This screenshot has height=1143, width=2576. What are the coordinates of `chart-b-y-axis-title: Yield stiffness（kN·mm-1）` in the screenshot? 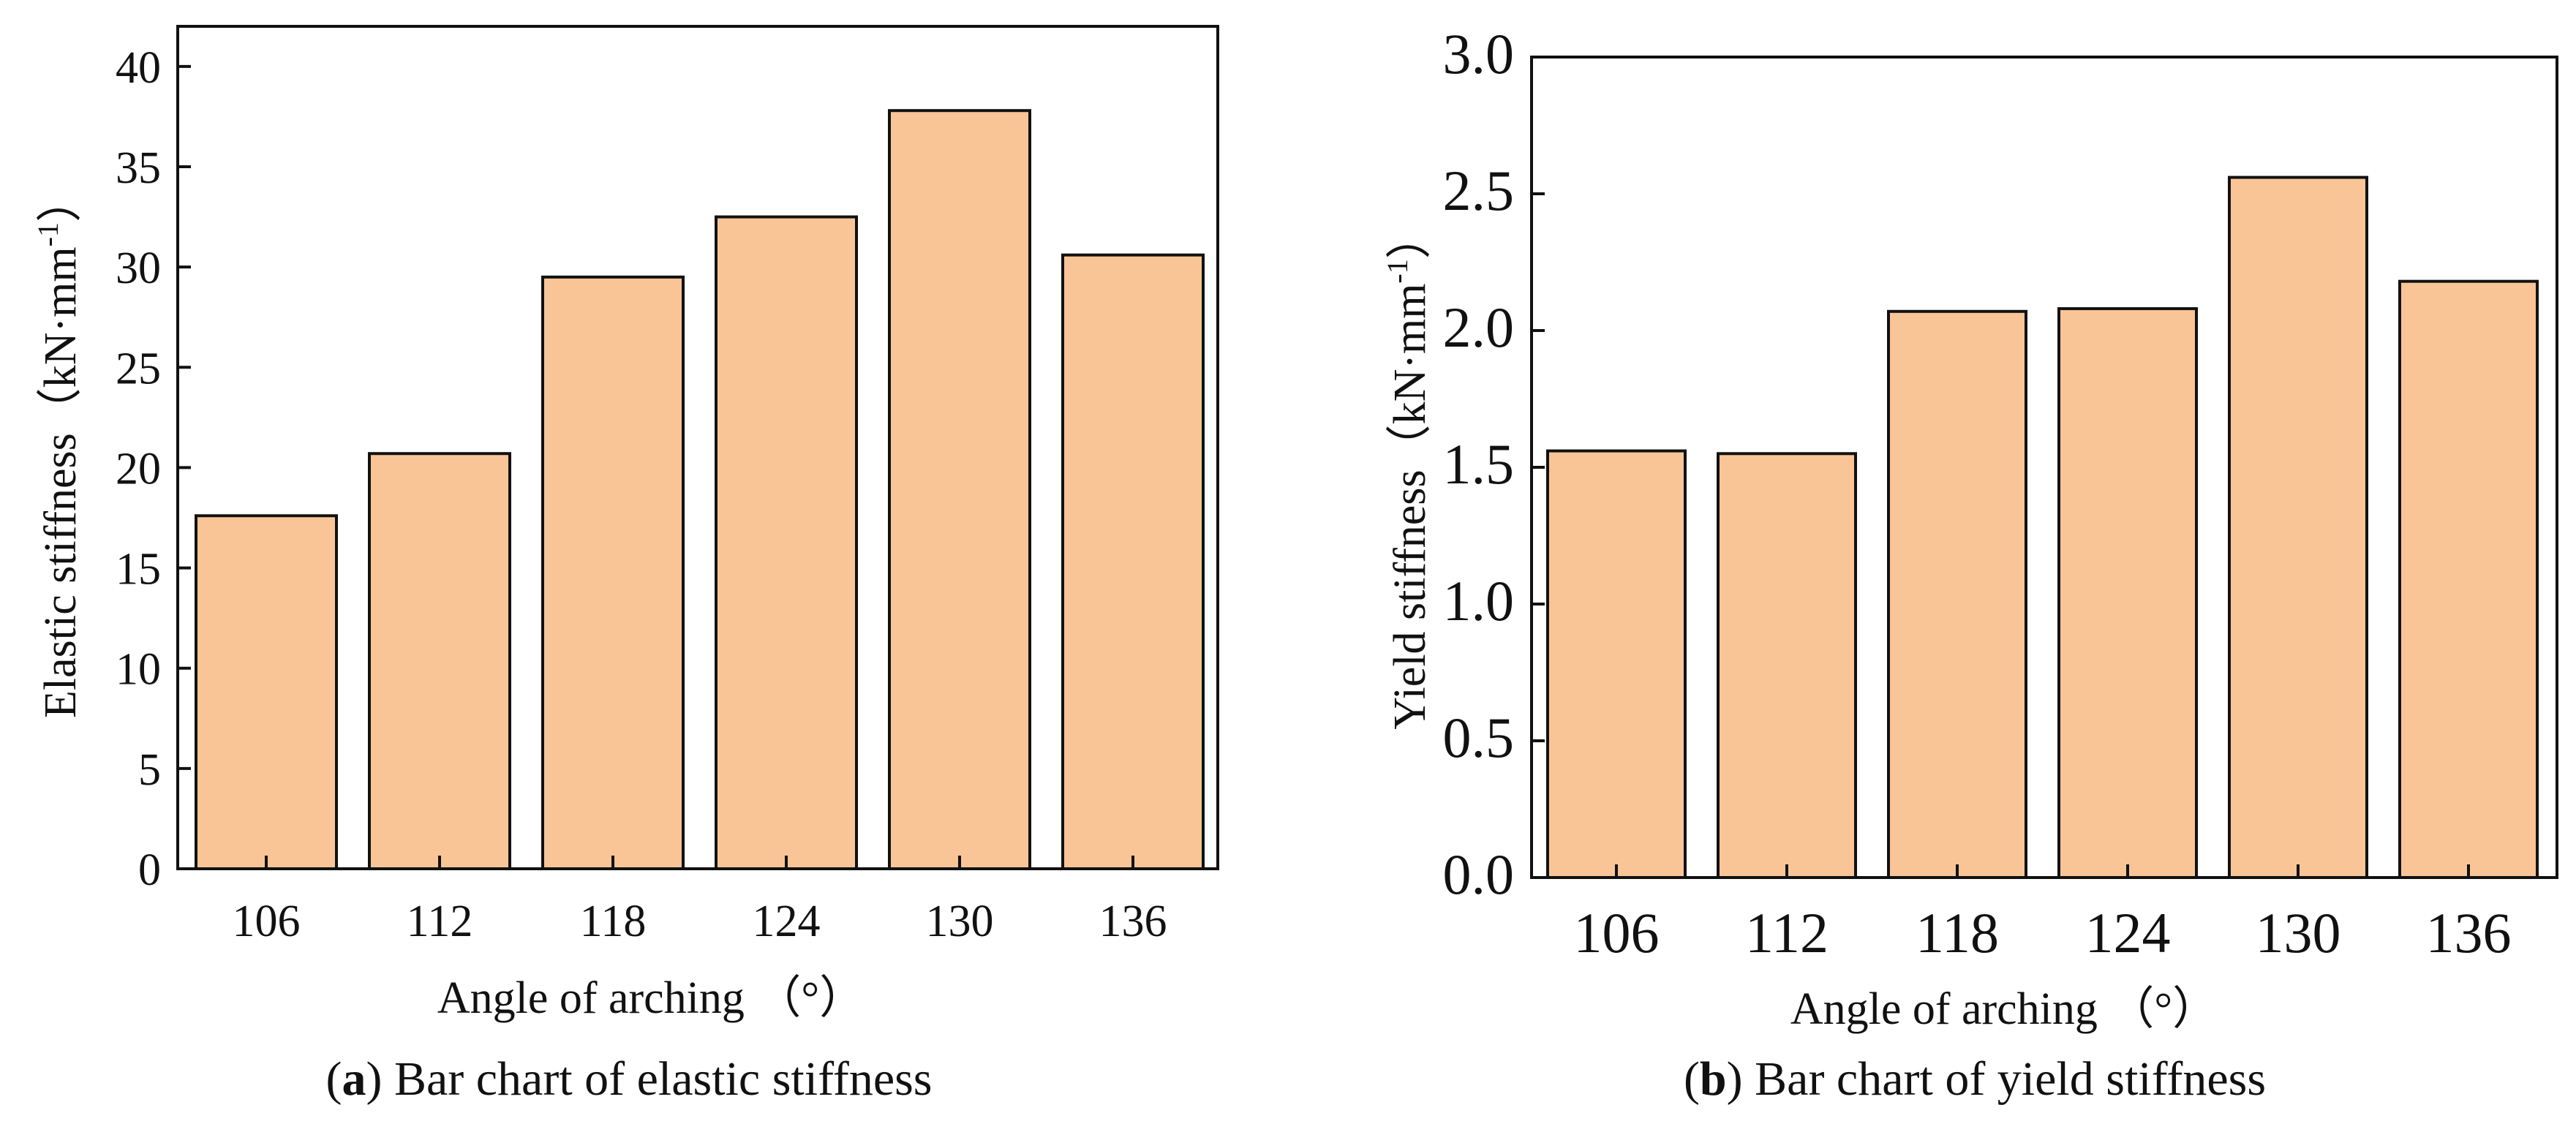 It's located at (1408, 472).